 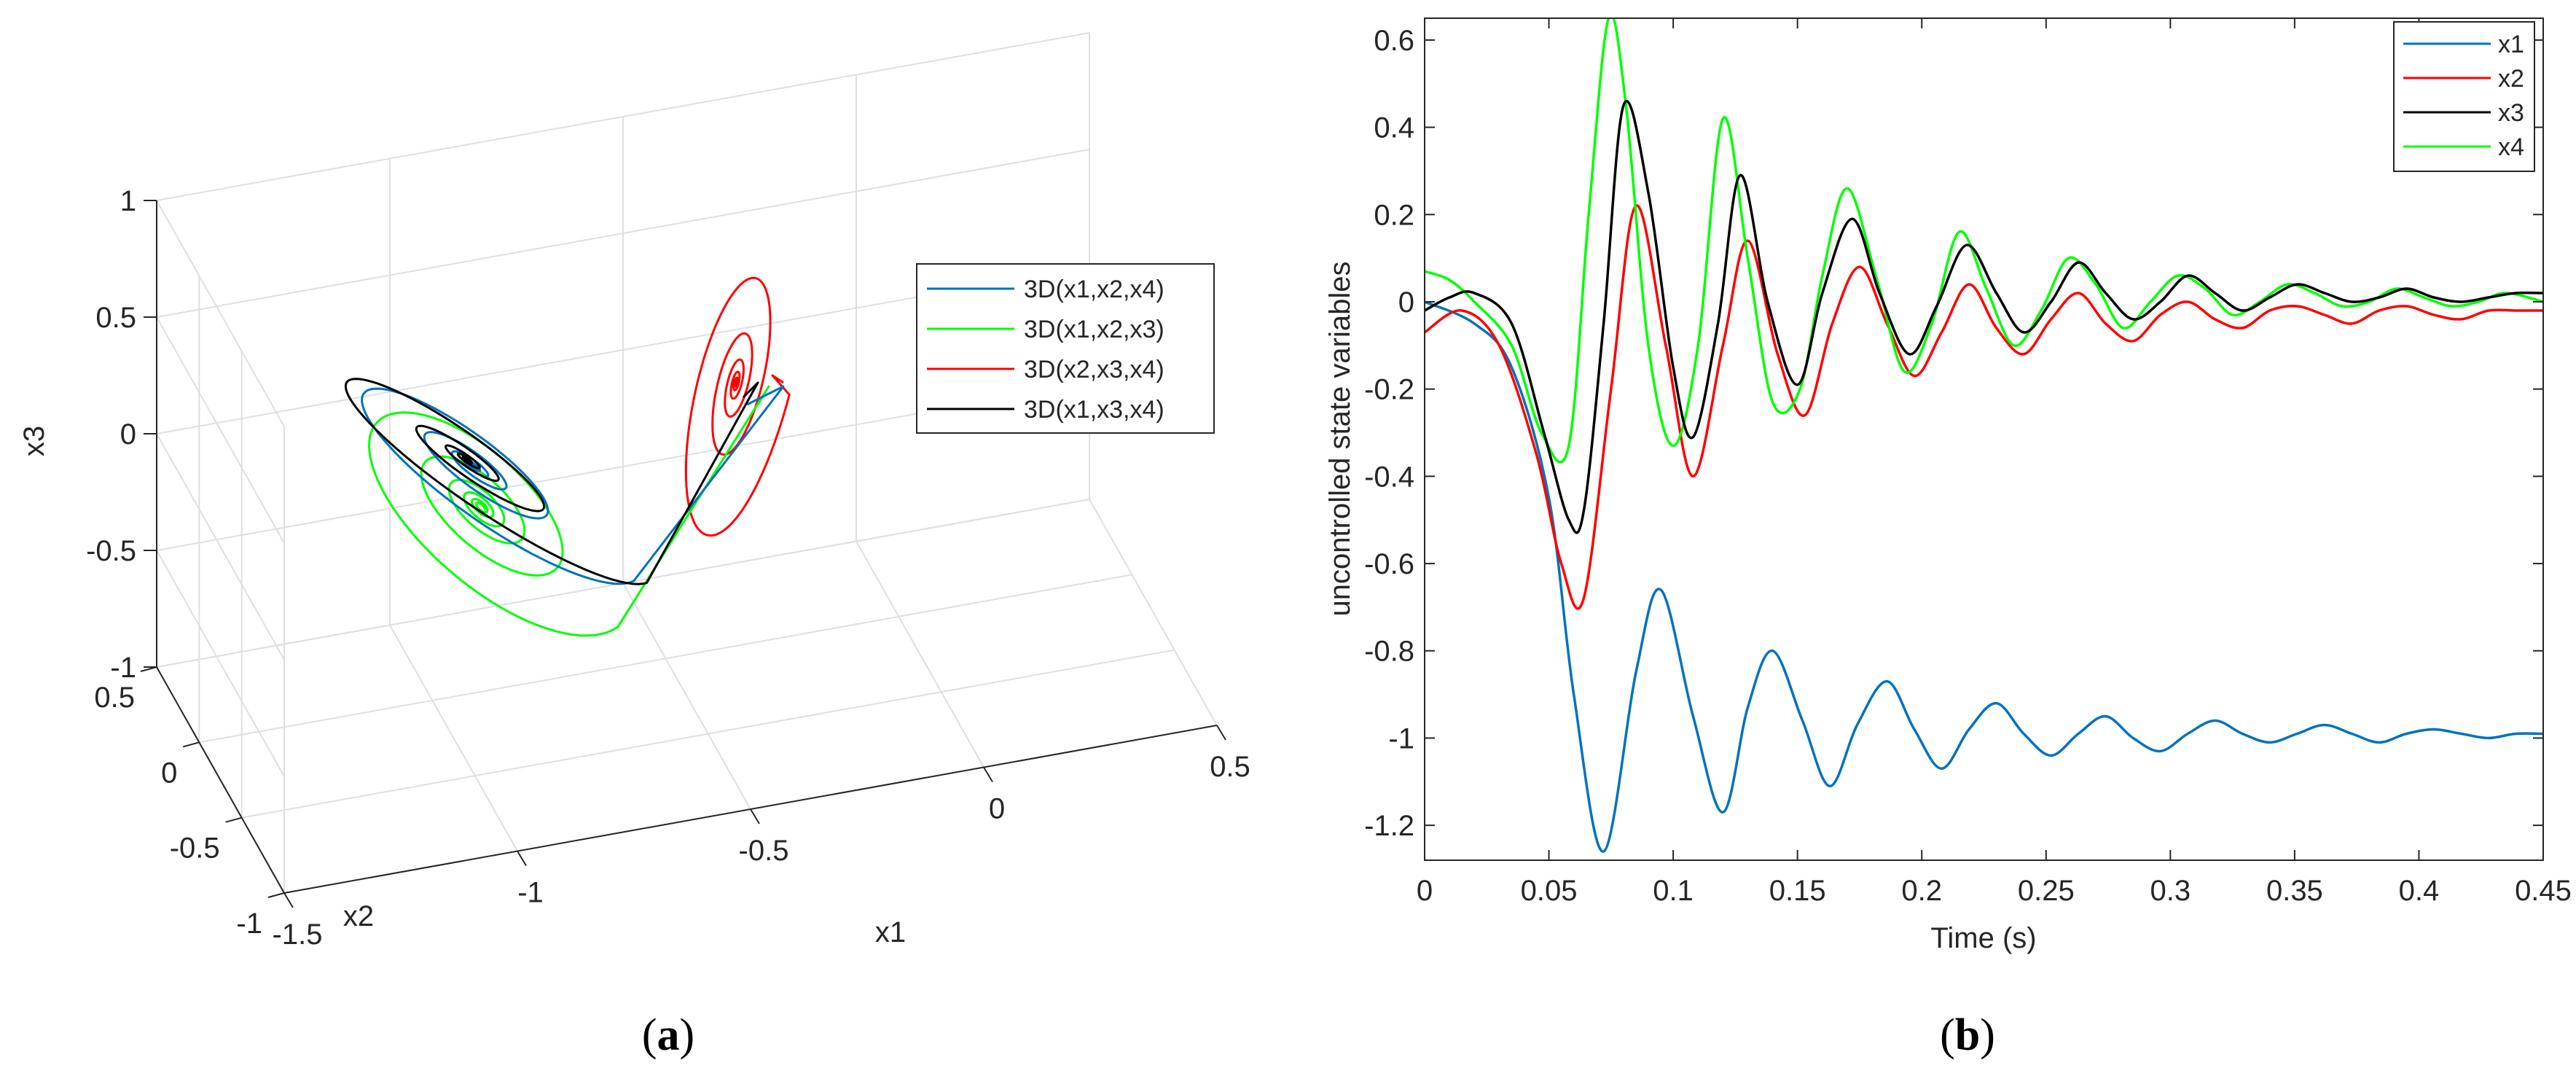 What do you see at coordinates (2294, 891) in the screenshot?
I see `panel-b-xtick-label: 0.35` at bounding box center [2294, 891].